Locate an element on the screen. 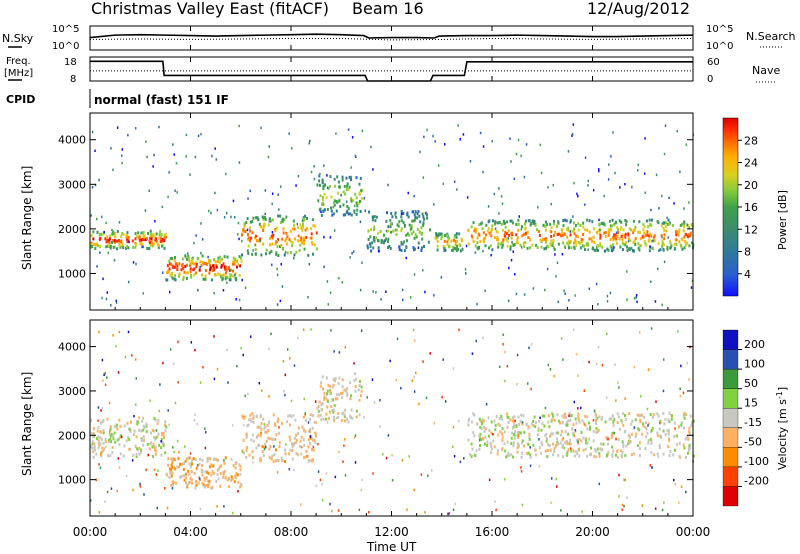 This screenshot has width=800, height=554. x-tick-label-3: 12:00 is located at coordinates (391, 532).